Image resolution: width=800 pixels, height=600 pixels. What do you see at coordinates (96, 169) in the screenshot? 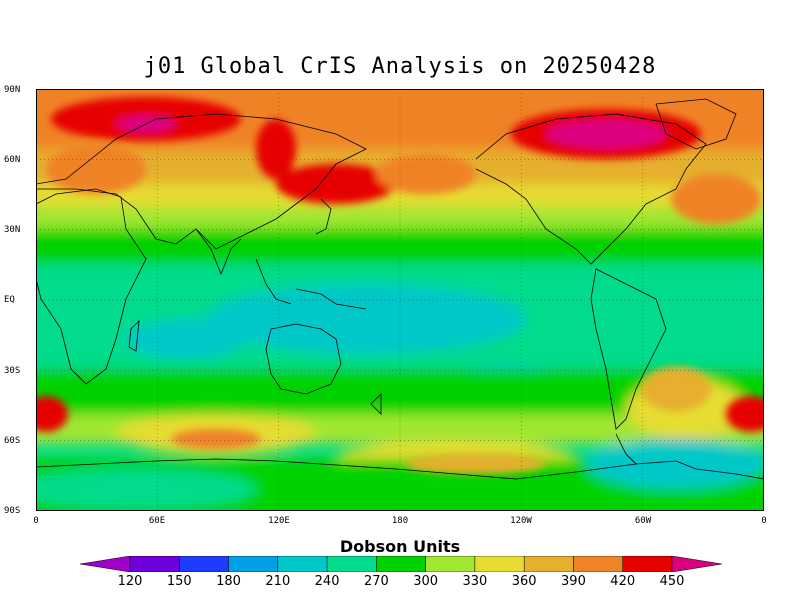
I see `max-europe-orange` at bounding box center [96, 169].